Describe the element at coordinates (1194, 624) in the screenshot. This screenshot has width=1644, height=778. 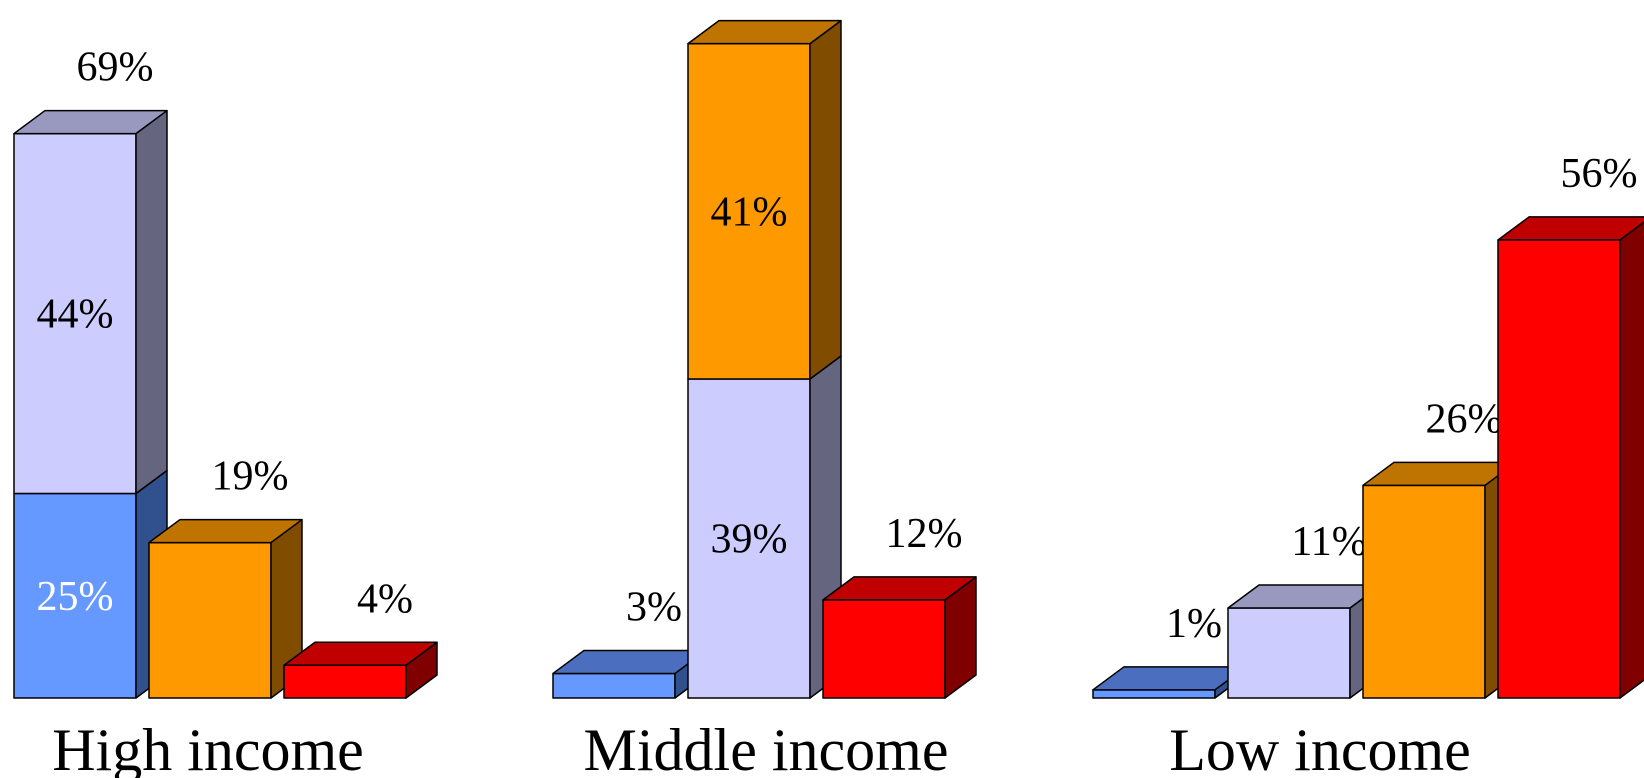
I see `bar-total-label: 1%` at that location.